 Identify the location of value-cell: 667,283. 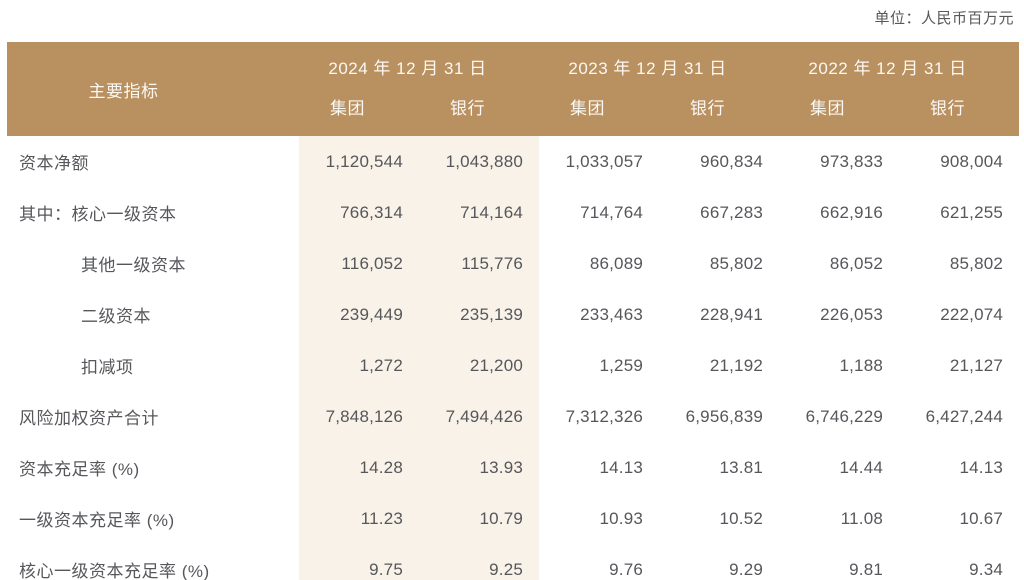
(732, 212).